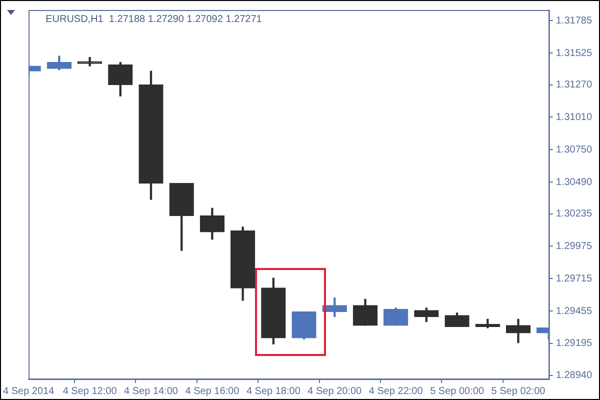 The image size is (600, 400). Describe the element at coordinates (574, 20) in the screenshot. I see `y-tick-label: 1.31785` at that location.